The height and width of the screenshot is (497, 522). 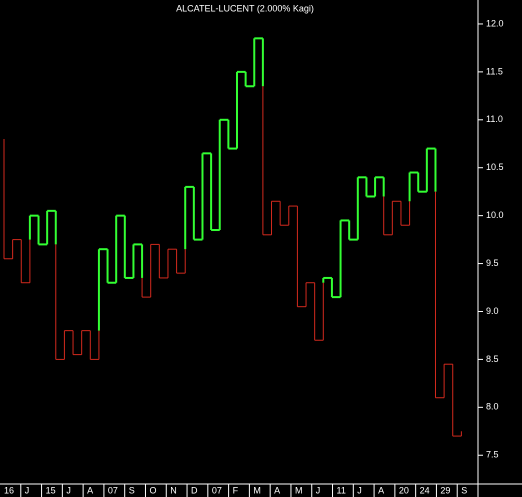 What do you see at coordinates (492, 311) in the screenshot?
I see `y-tick-label: 9.0` at bounding box center [492, 311].